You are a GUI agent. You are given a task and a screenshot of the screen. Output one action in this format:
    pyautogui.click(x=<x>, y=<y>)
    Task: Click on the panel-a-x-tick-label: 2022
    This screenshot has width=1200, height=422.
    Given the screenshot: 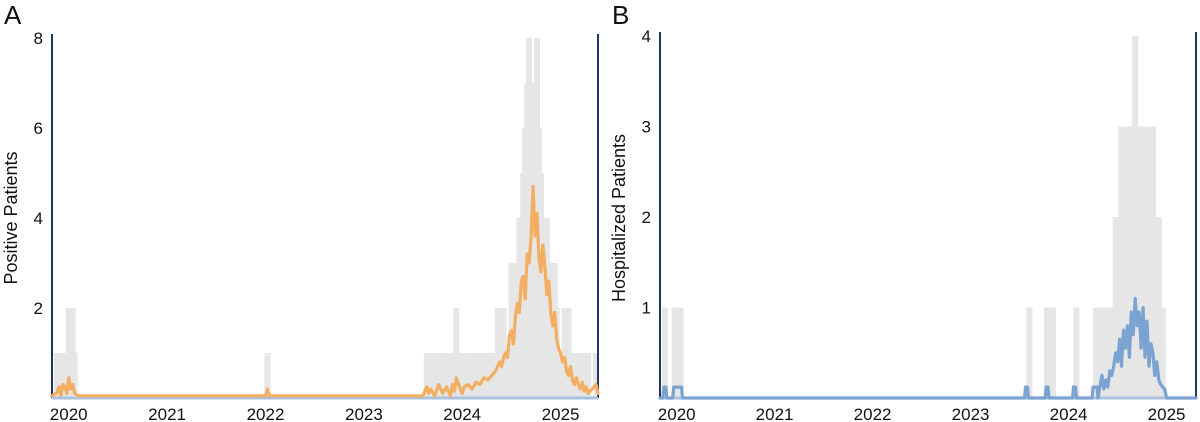 What is the action you would take?
    pyautogui.click(x=266, y=413)
    